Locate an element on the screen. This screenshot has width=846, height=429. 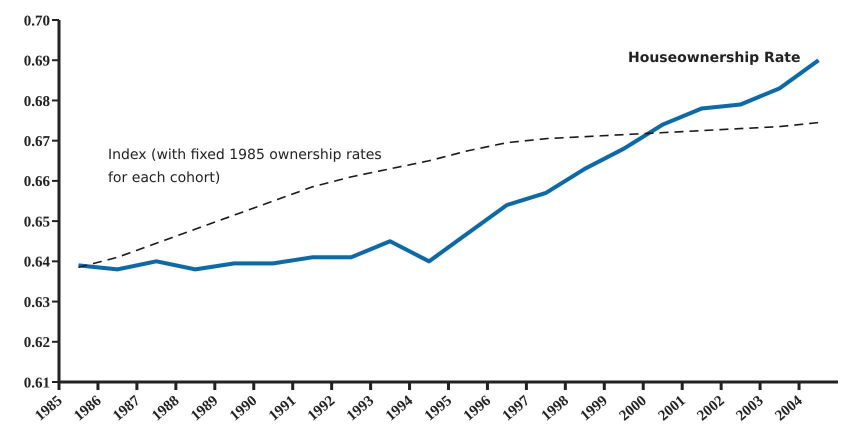
y-tick-label: 0.65 is located at coordinates (37, 222).